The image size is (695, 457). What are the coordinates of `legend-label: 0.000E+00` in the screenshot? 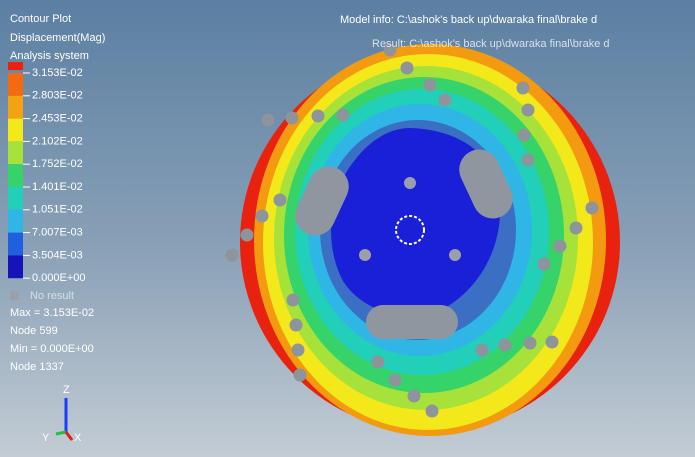 It's located at (59, 278).